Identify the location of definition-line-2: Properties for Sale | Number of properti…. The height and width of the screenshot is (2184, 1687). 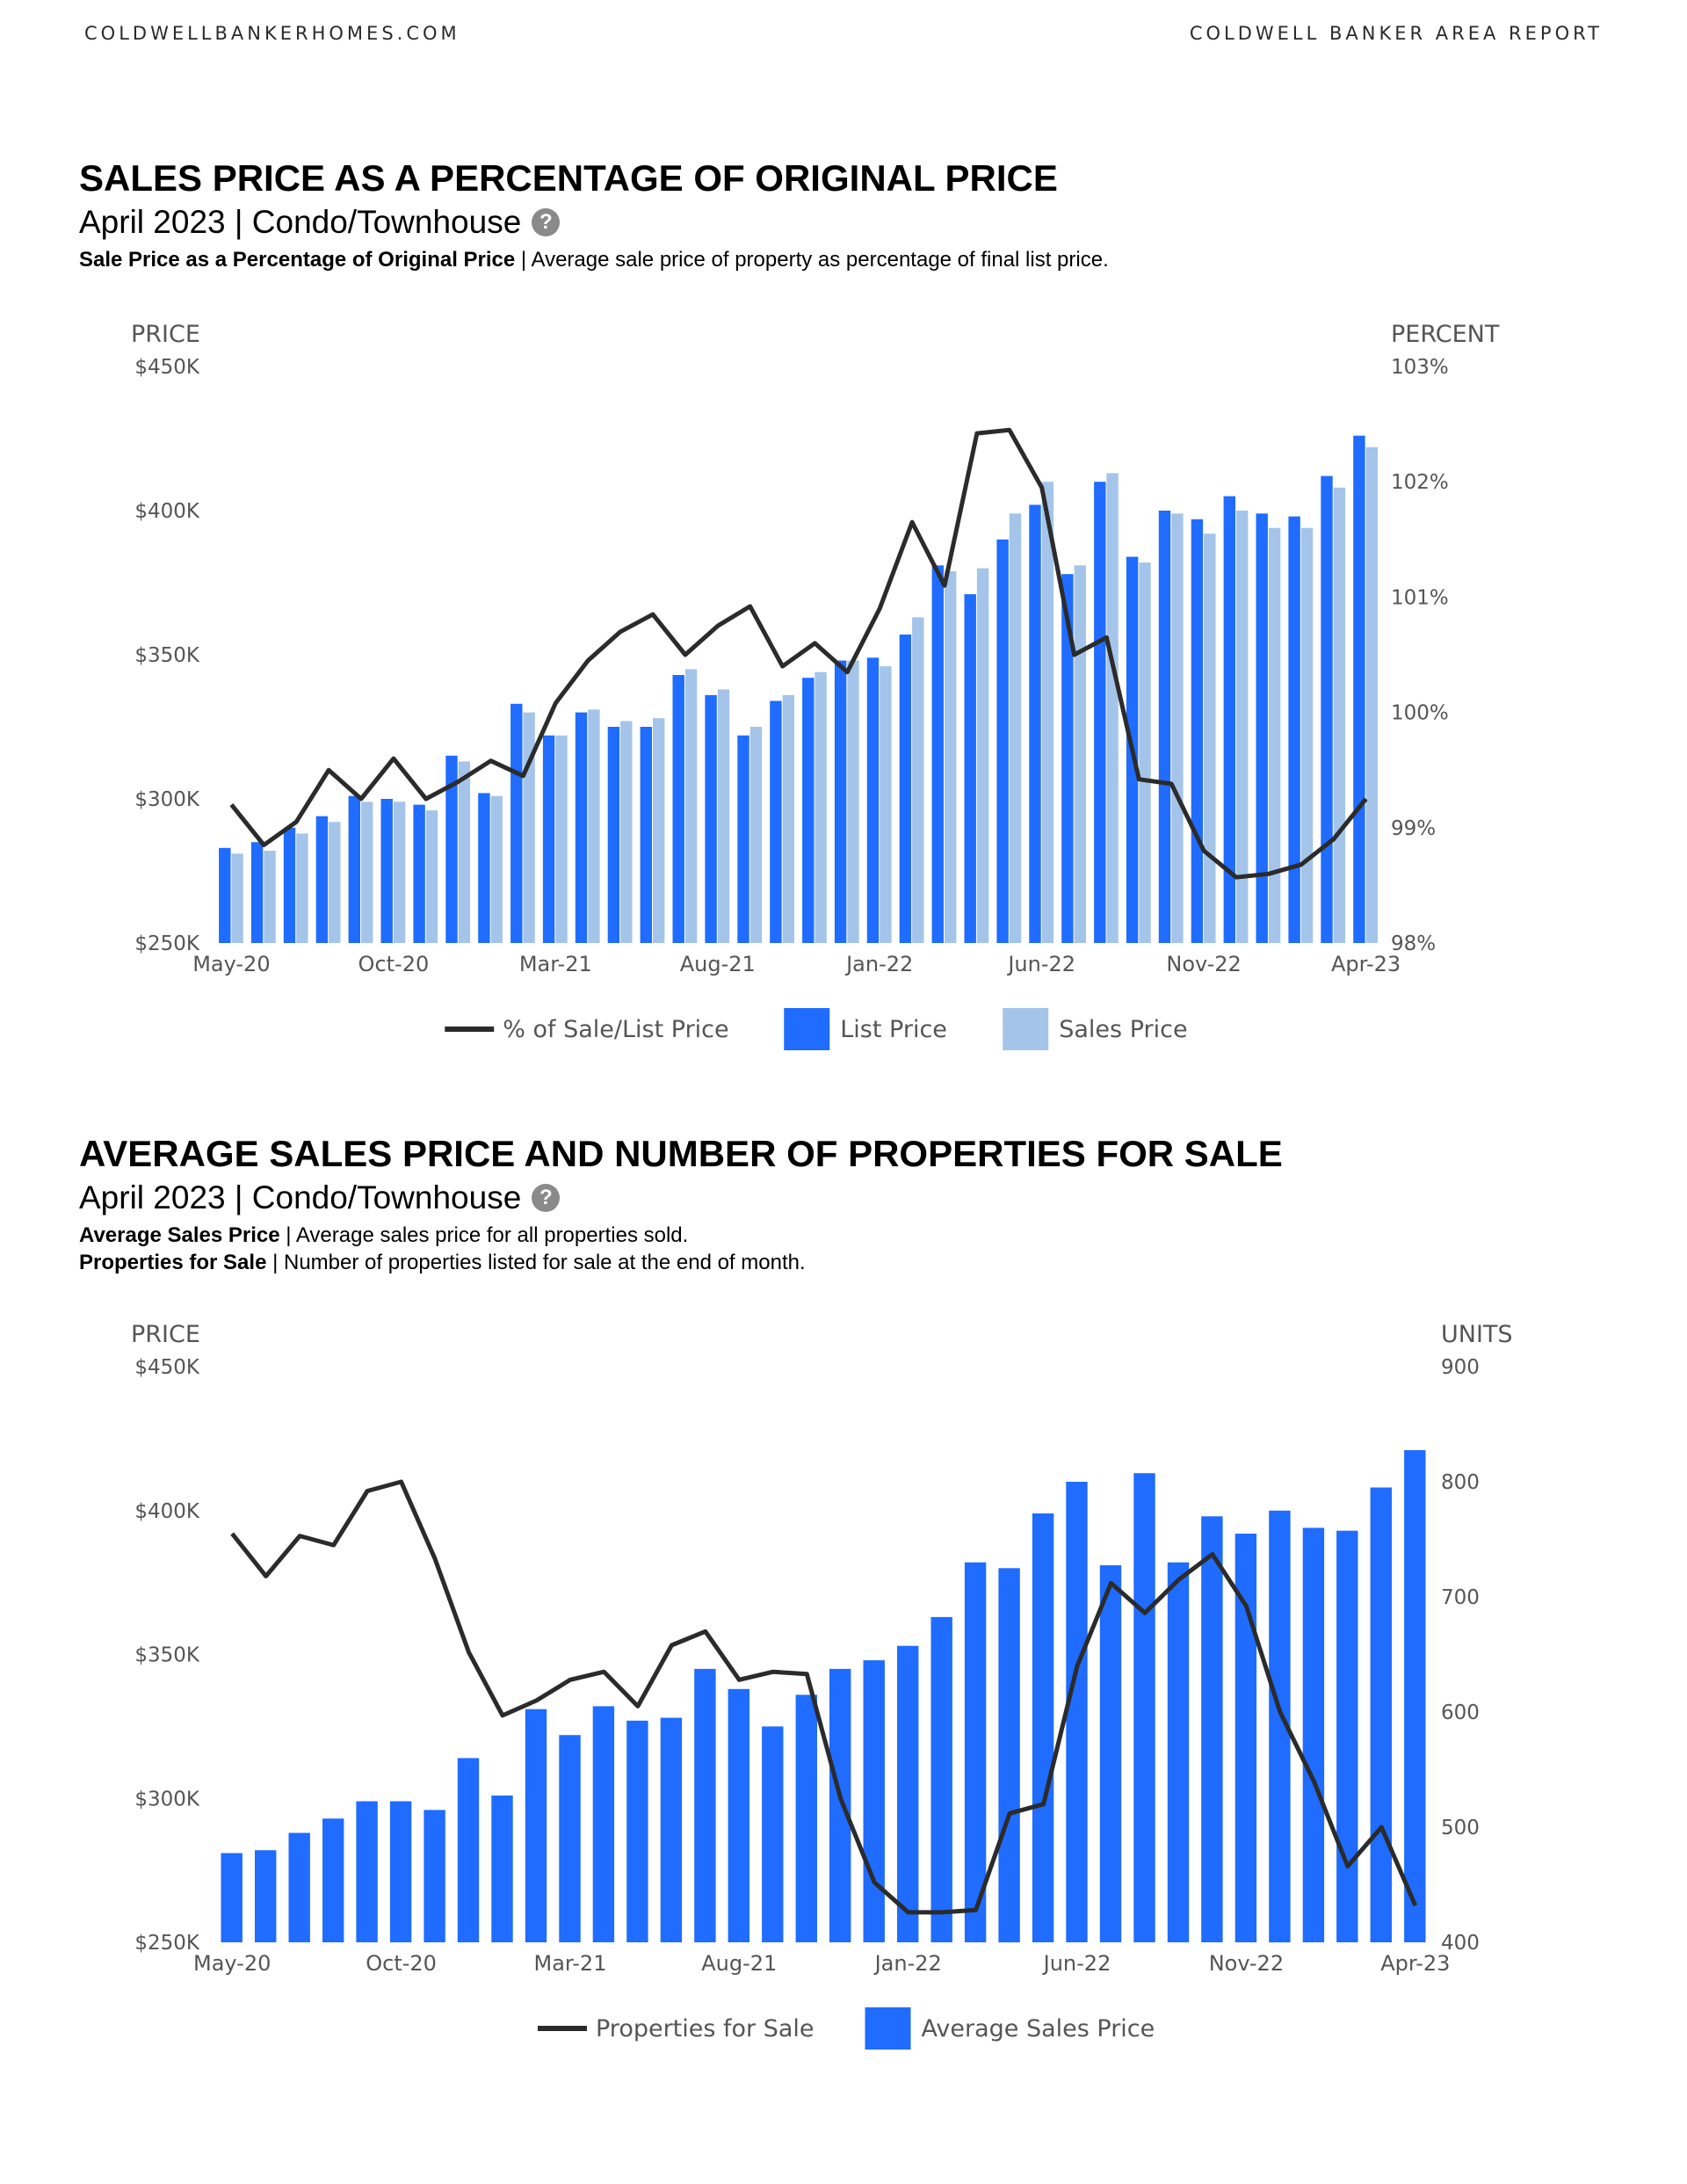
(852, 1262).